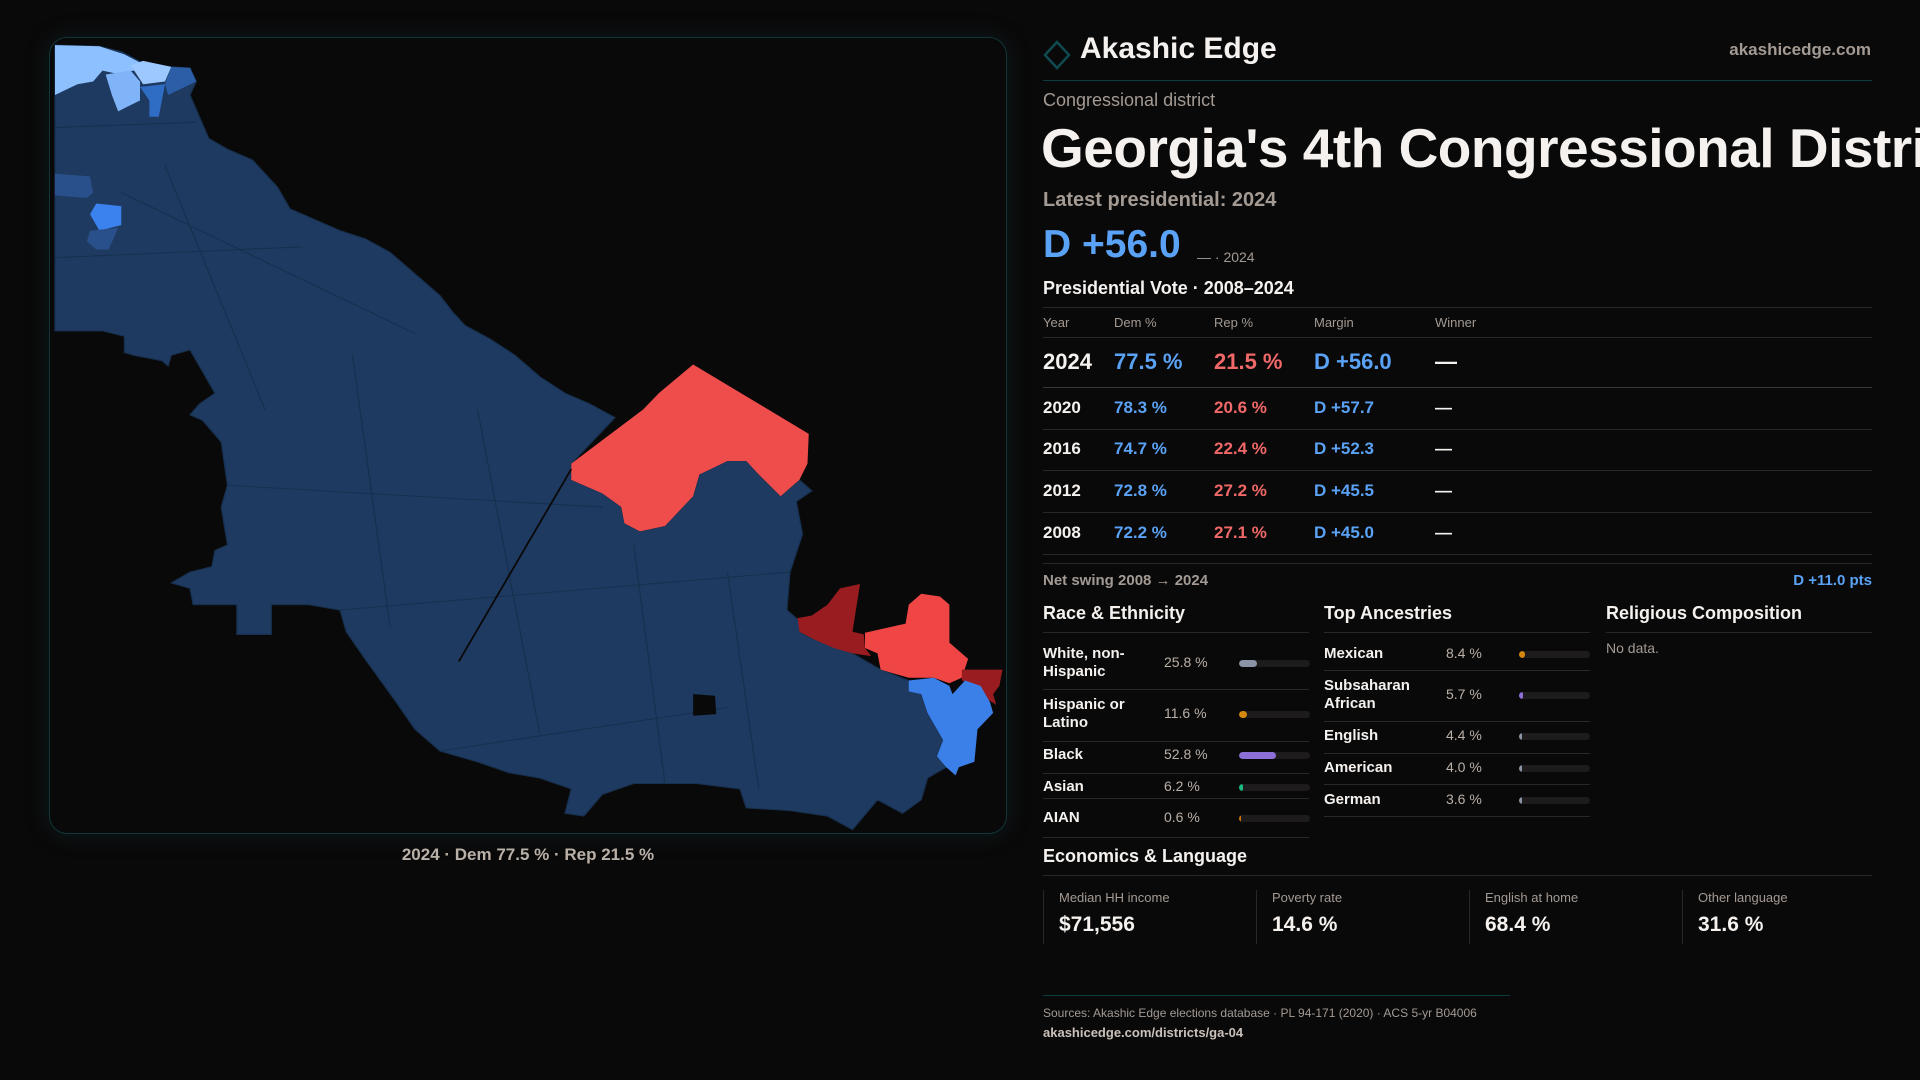 This screenshot has width=1920, height=1080. I want to click on row-margin: D +45.0, so click(1344, 532).